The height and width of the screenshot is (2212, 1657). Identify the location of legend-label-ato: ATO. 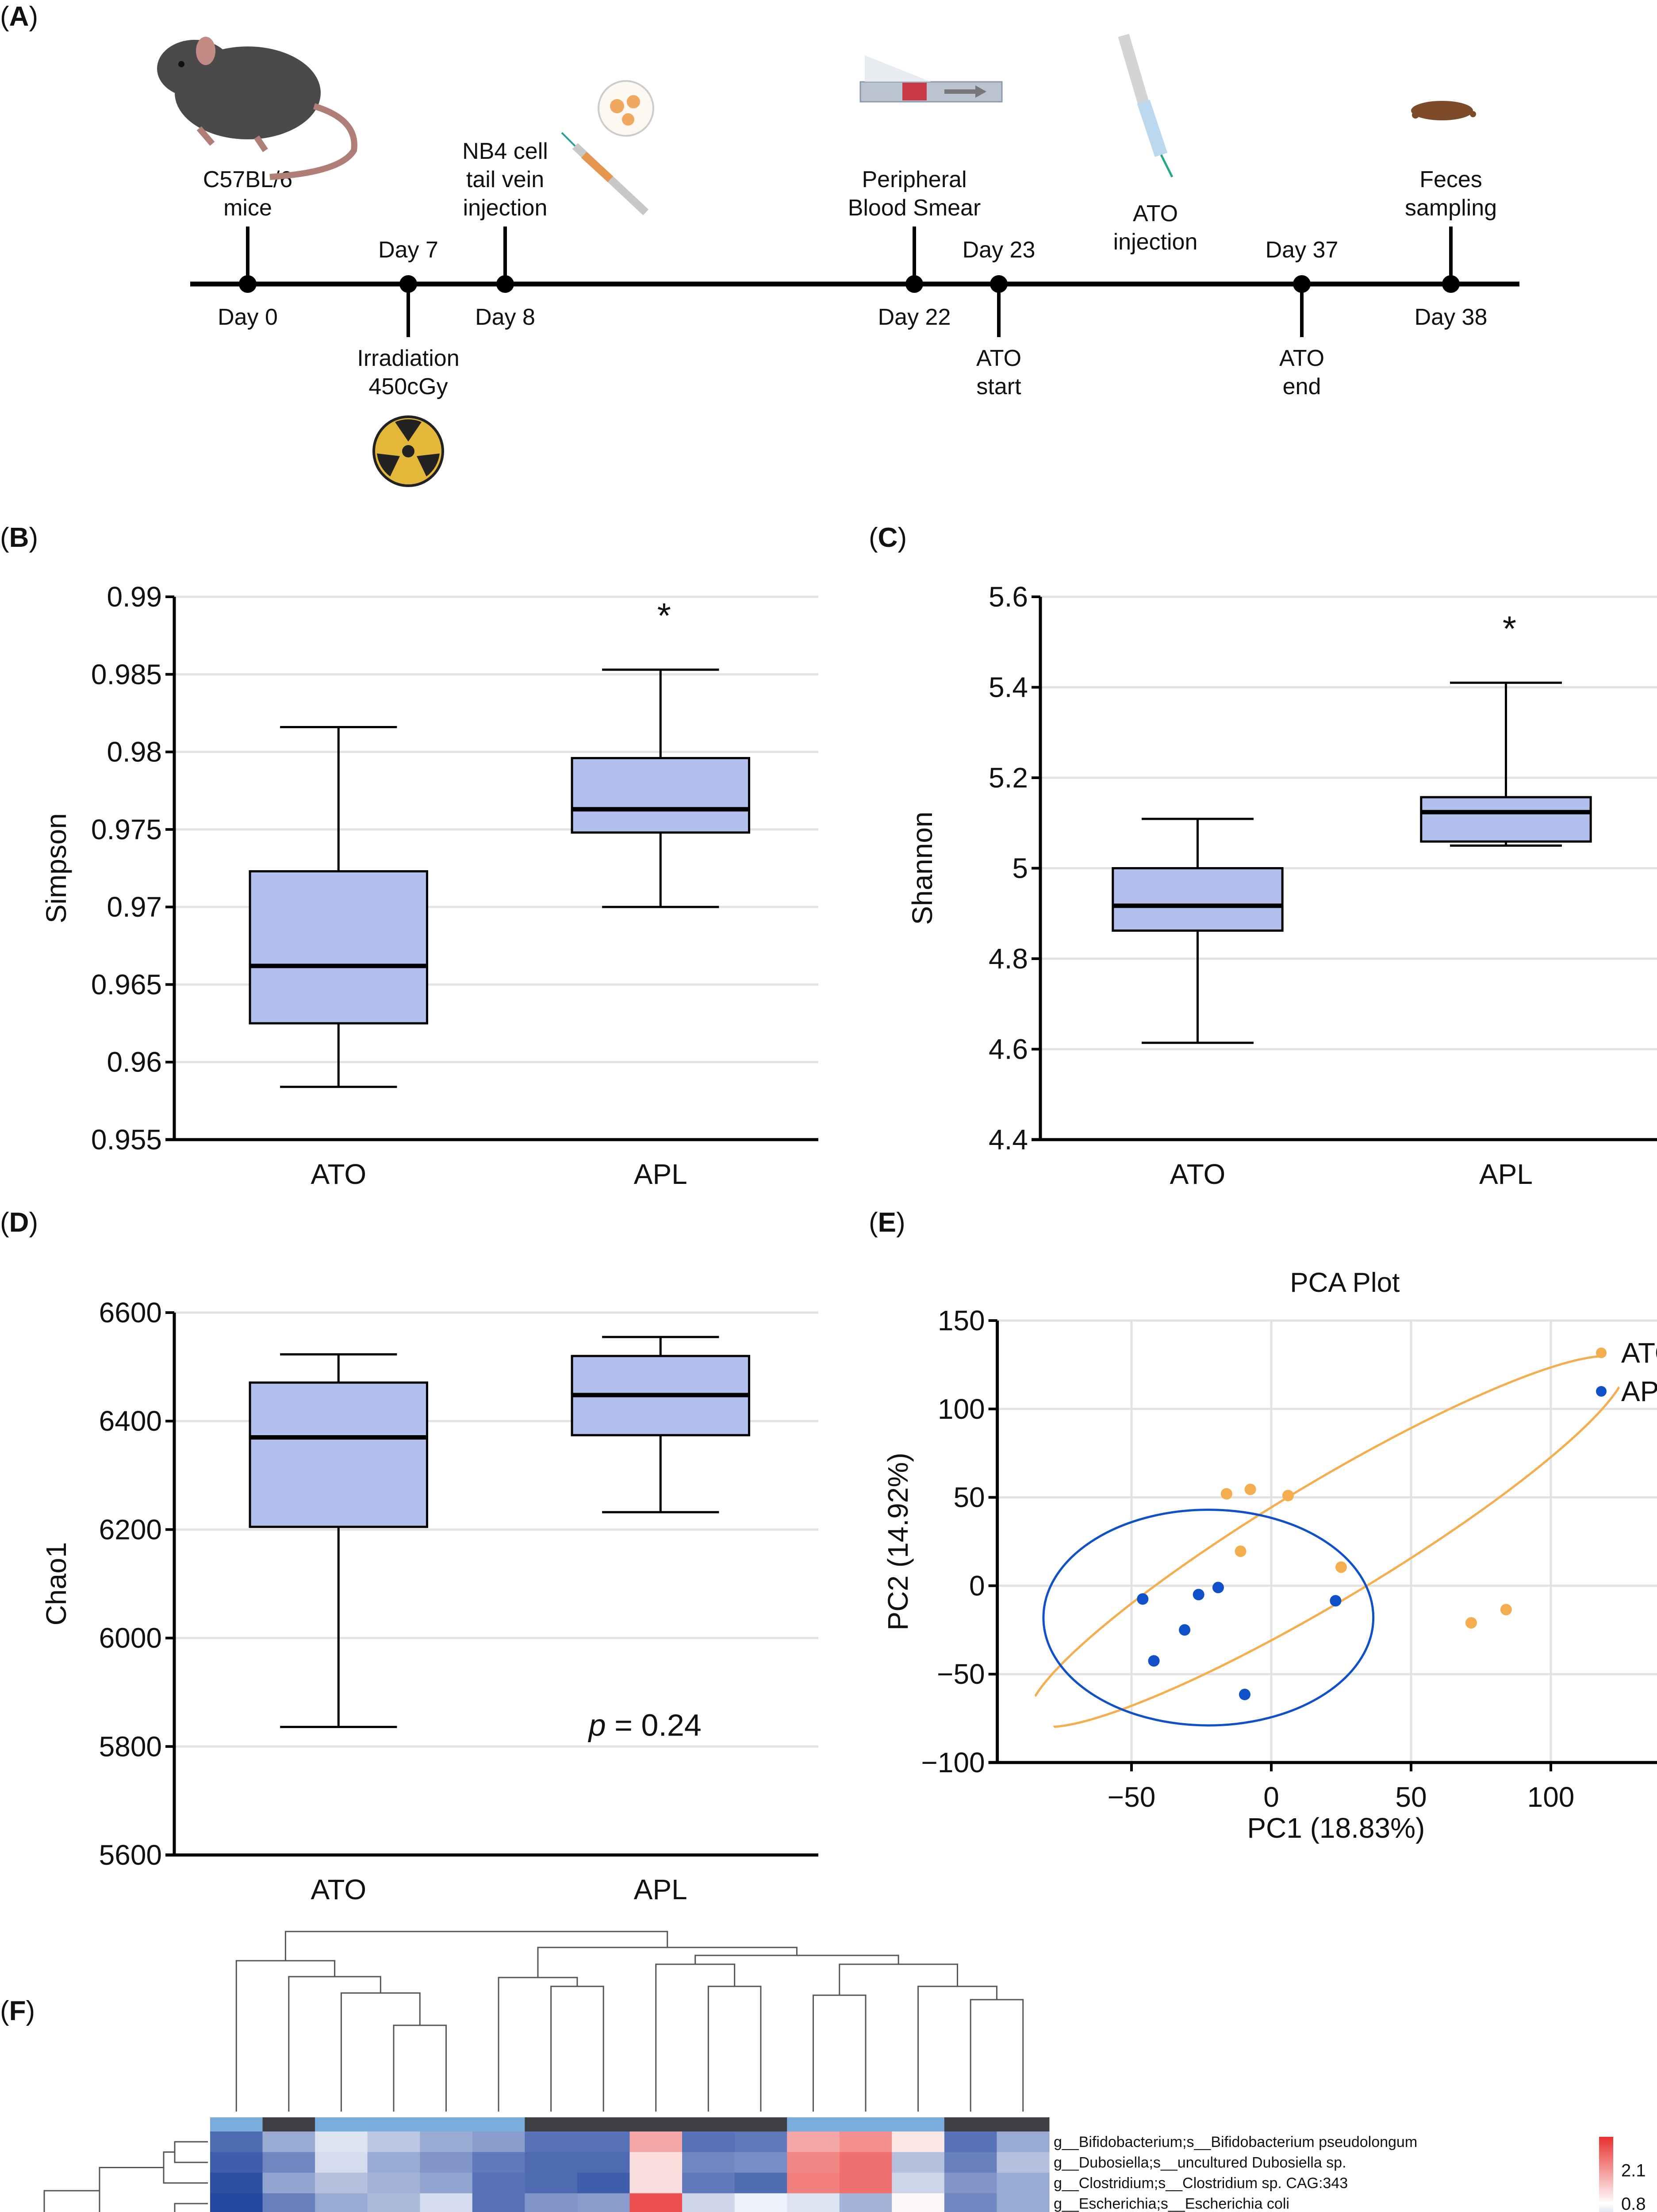
(1639, 1353).